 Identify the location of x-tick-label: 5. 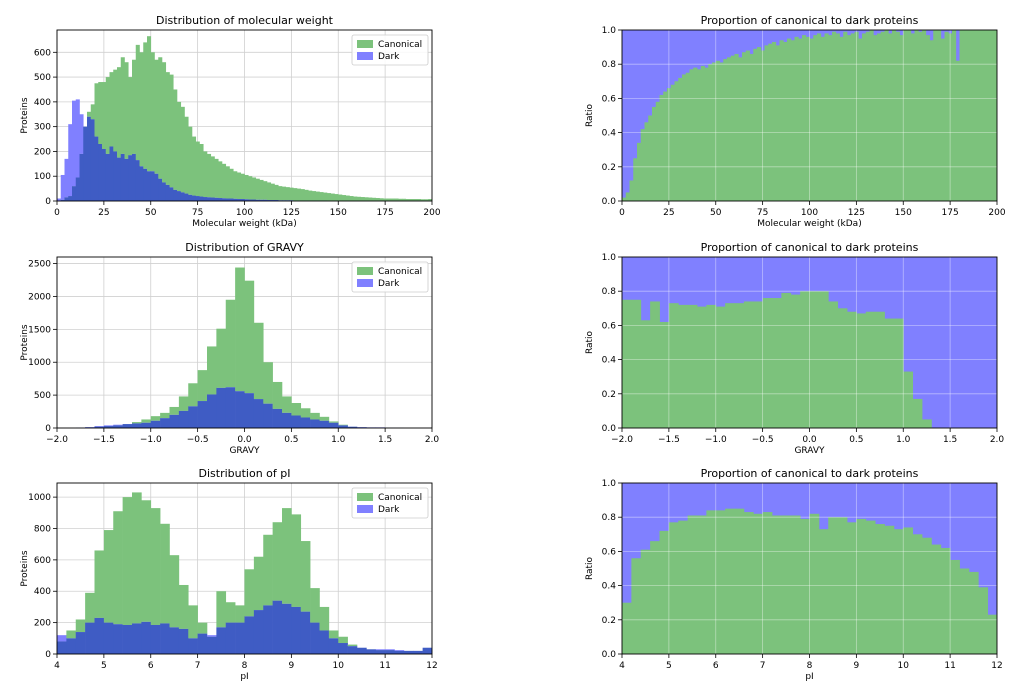
(669, 666).